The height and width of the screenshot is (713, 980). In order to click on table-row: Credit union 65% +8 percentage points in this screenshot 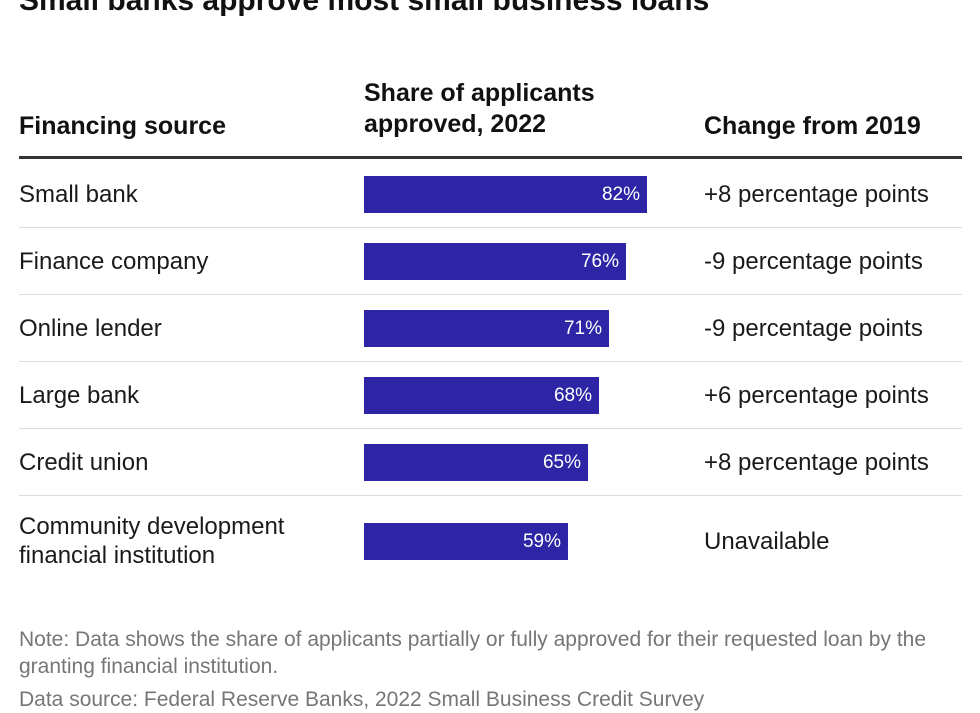, I will do `click(490, 462)`.